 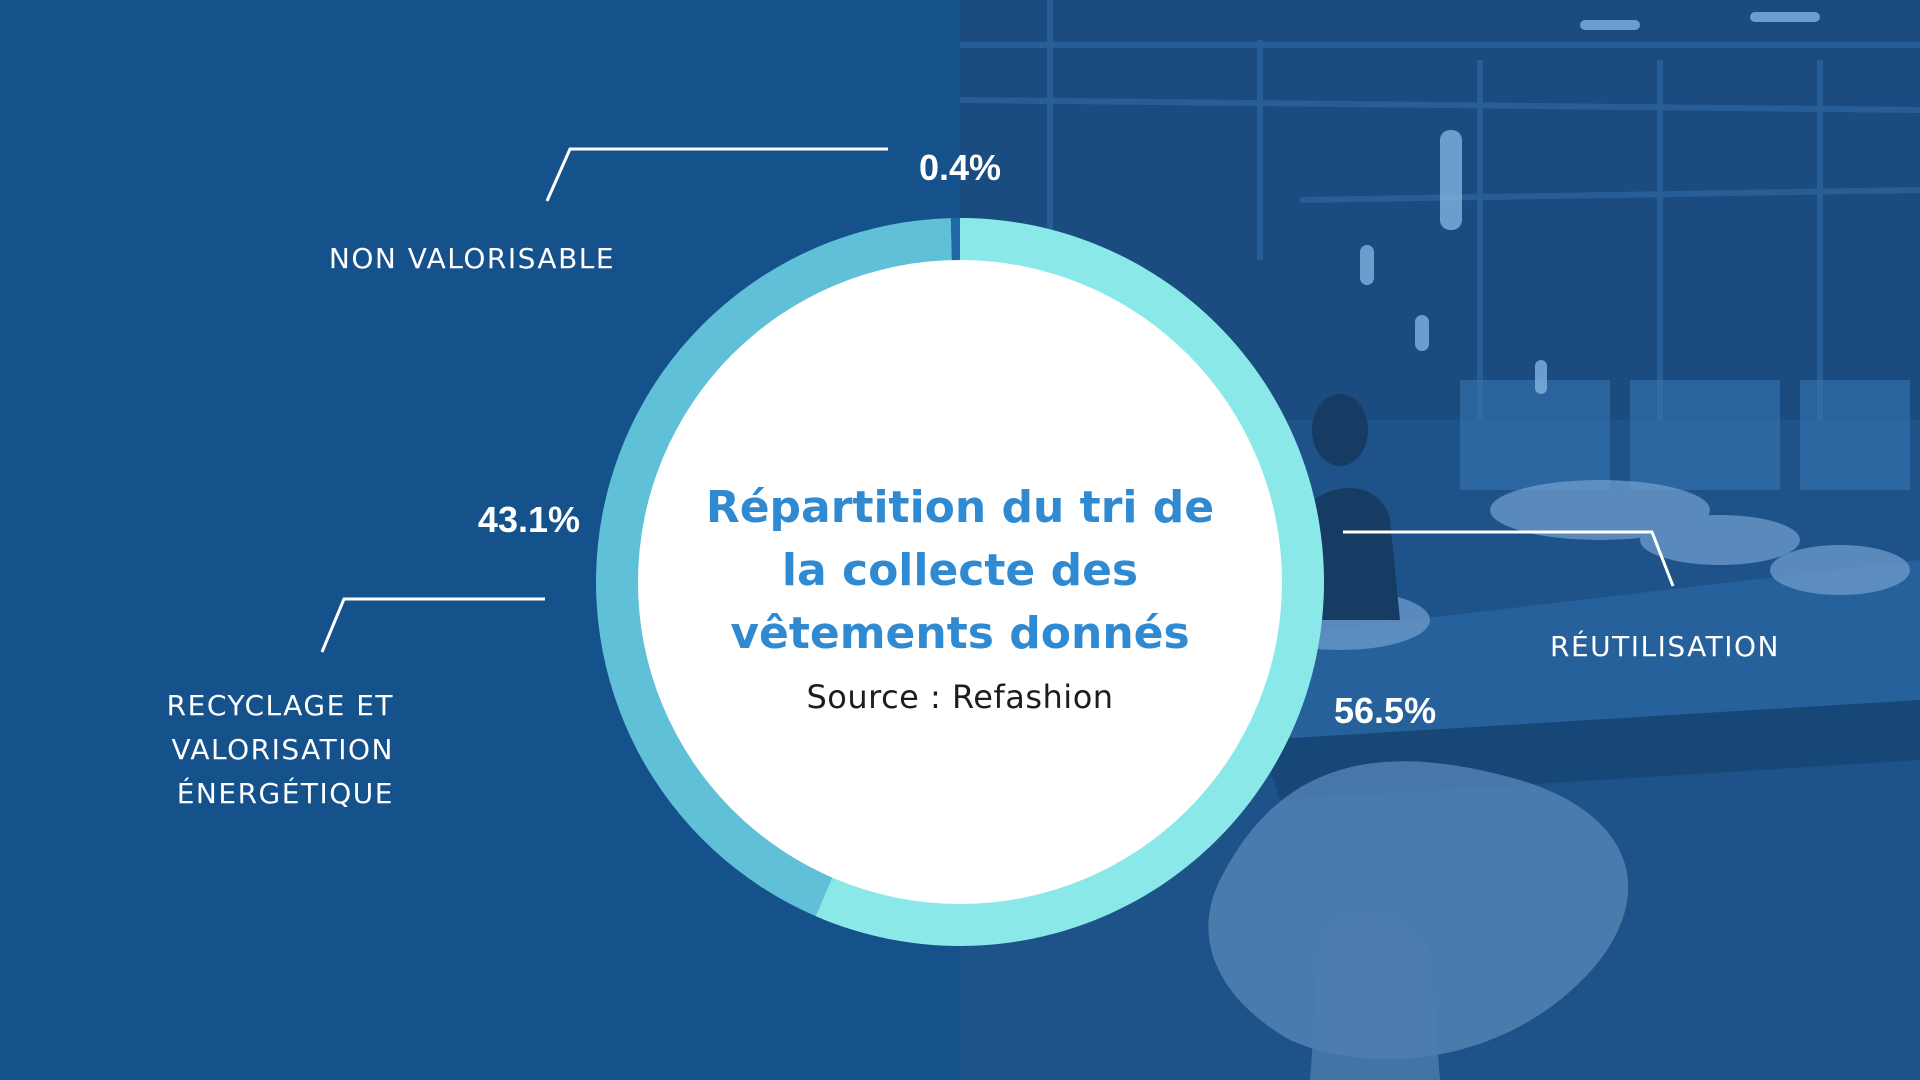 I want to click on chart-title-line-1: Répartition du tri de, so click(x=960, y=507).